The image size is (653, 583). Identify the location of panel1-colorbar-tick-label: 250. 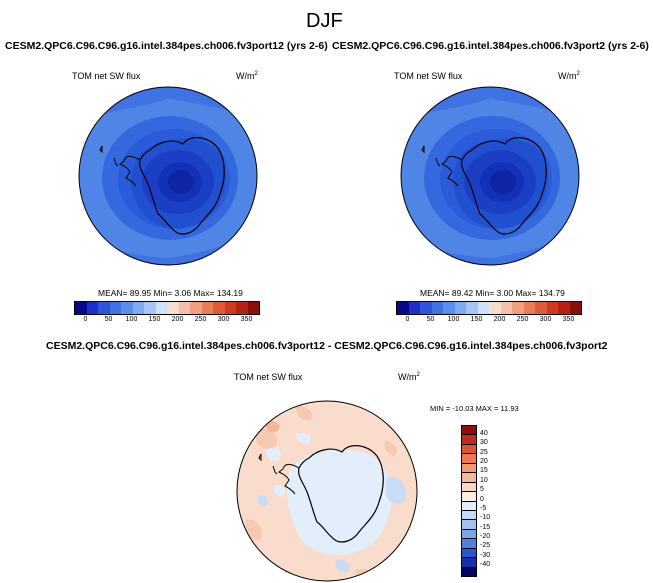
(200, 319).